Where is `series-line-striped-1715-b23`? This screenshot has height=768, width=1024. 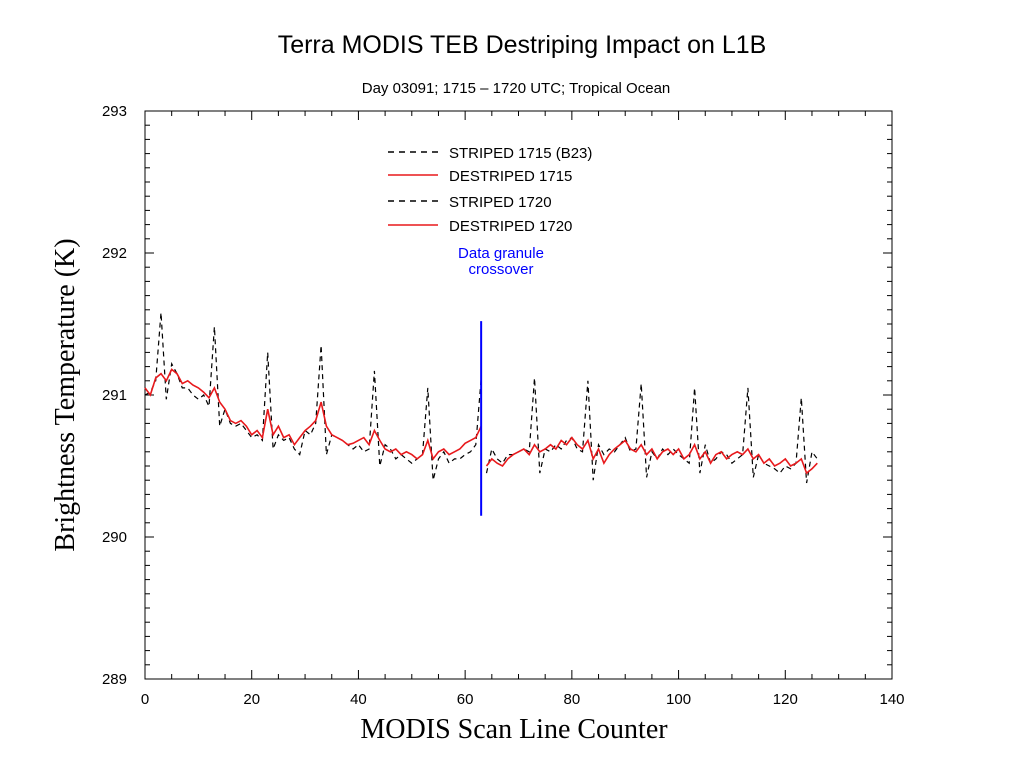 series-line-striped-1715-b23 is located at coordinates (313, 396).